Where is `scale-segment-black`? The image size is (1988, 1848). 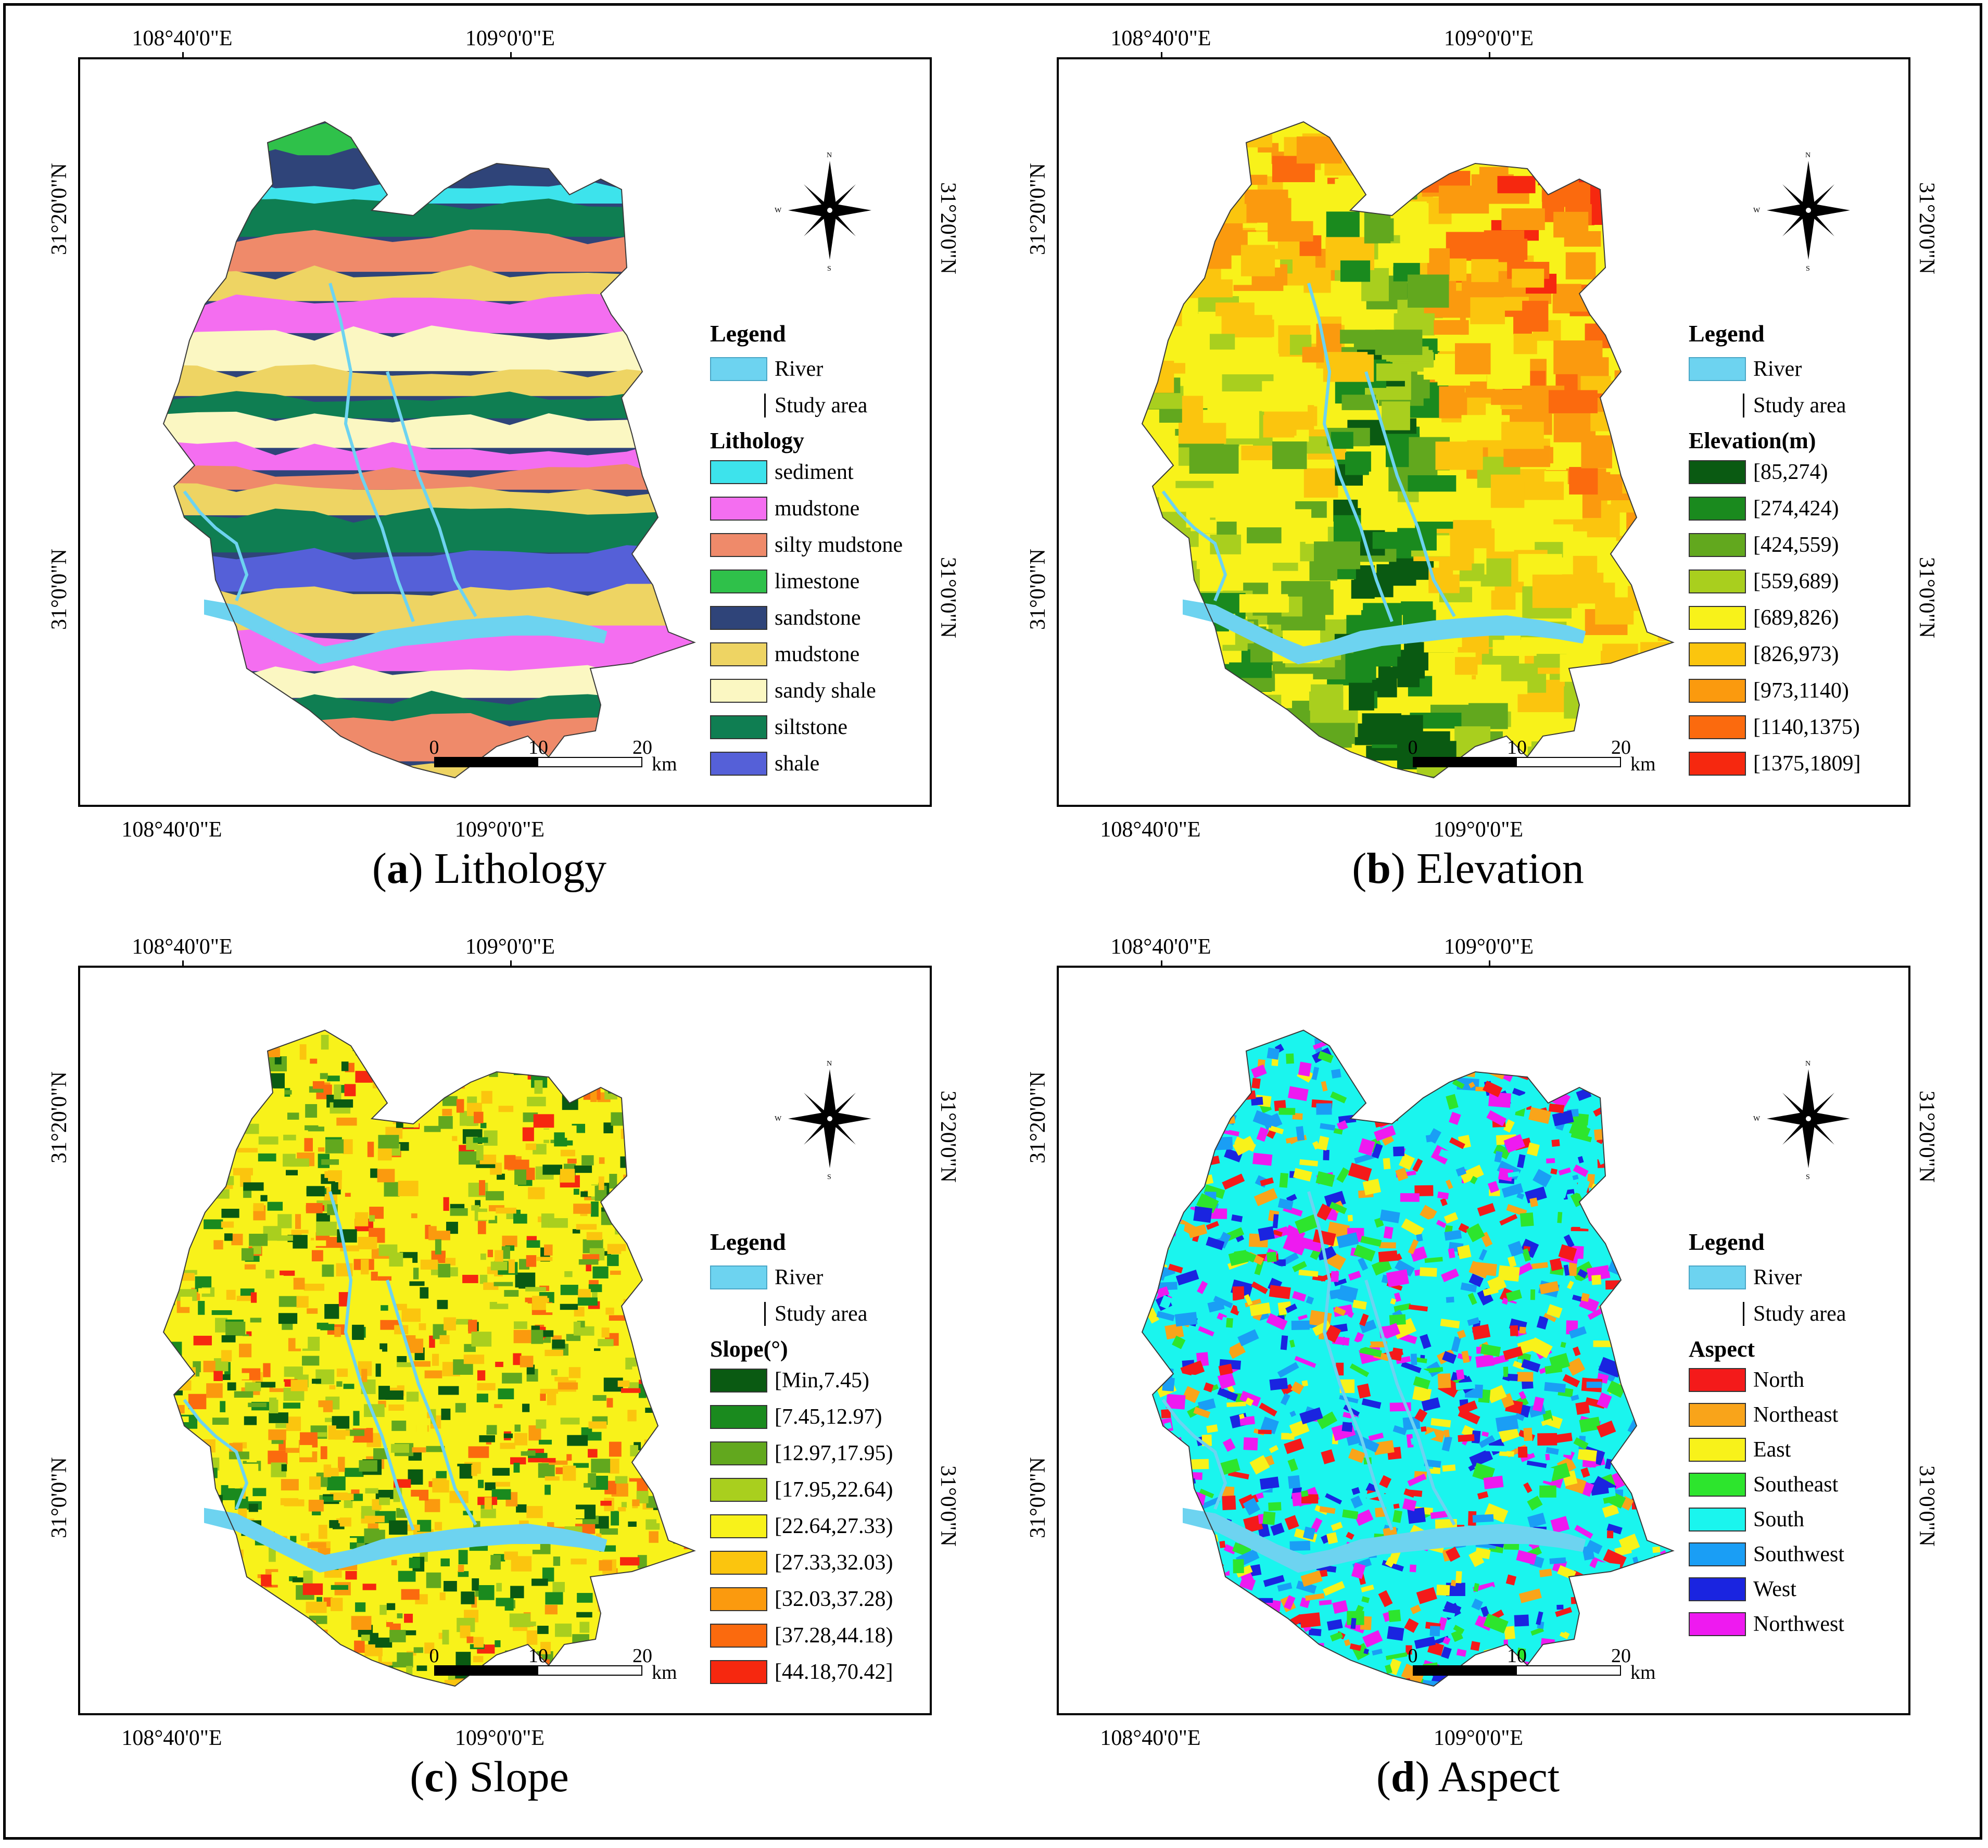
scale-segment-black is located at coordinates (1465, 762).